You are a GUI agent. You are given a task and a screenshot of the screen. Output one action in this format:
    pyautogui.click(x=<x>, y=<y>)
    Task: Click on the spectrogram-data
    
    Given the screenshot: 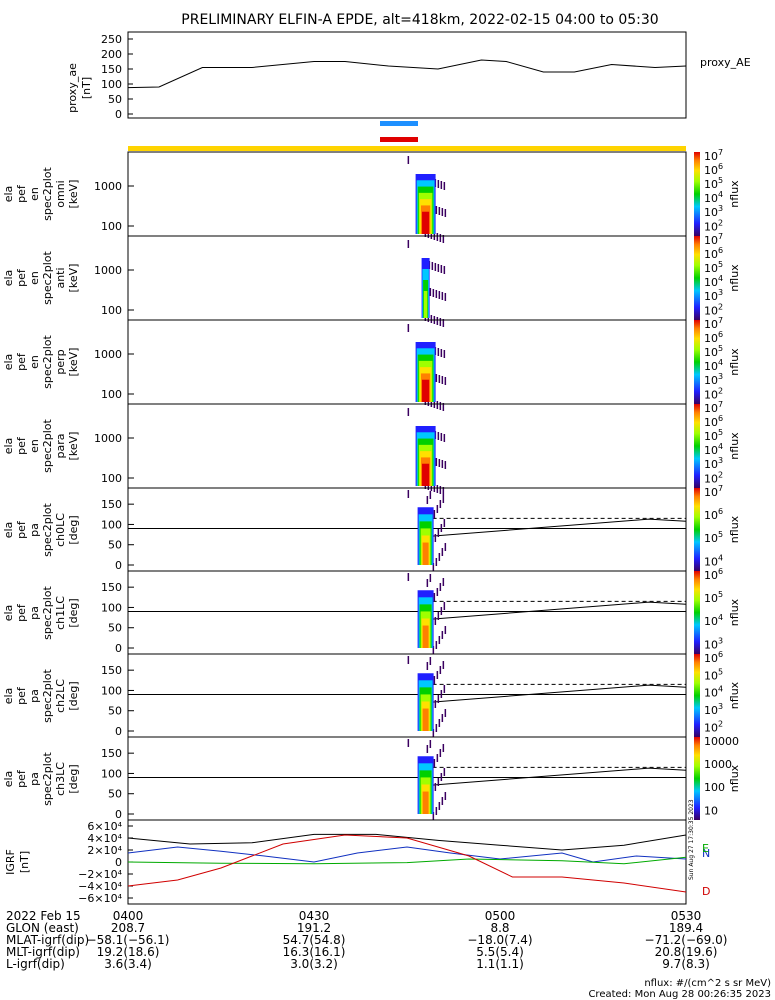 What is the action you would take?
    pyautogui.click(x=427, y=283)
    